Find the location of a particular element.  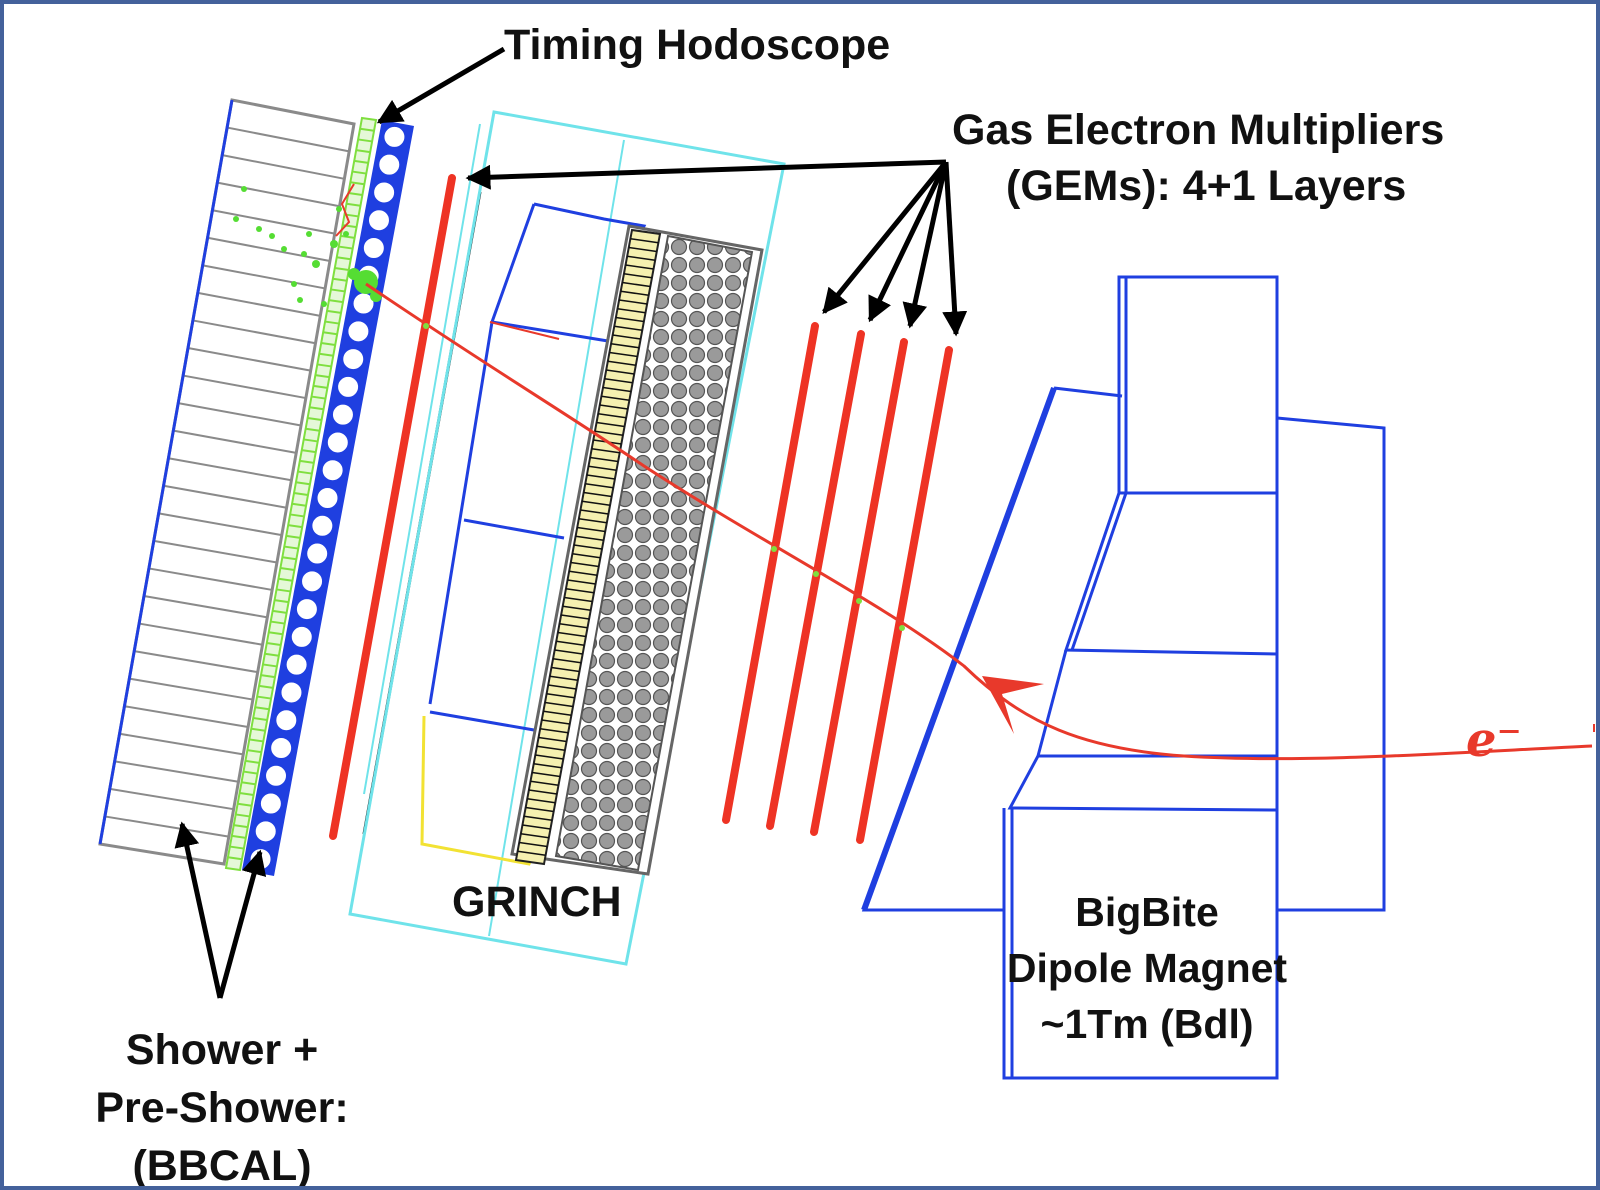

bbcal-shower is located at coordinates (227, 482).